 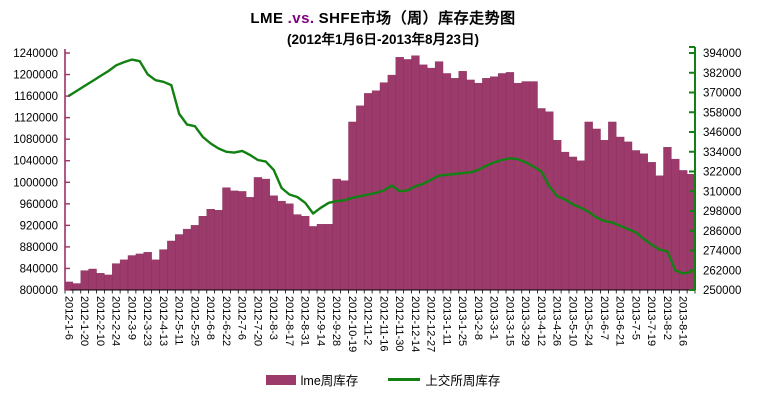 What do you see at coordinates (320, 321) in the screenshot?
I see `x-tick-label: 2012-9-14` at bounding box center [320, 321].